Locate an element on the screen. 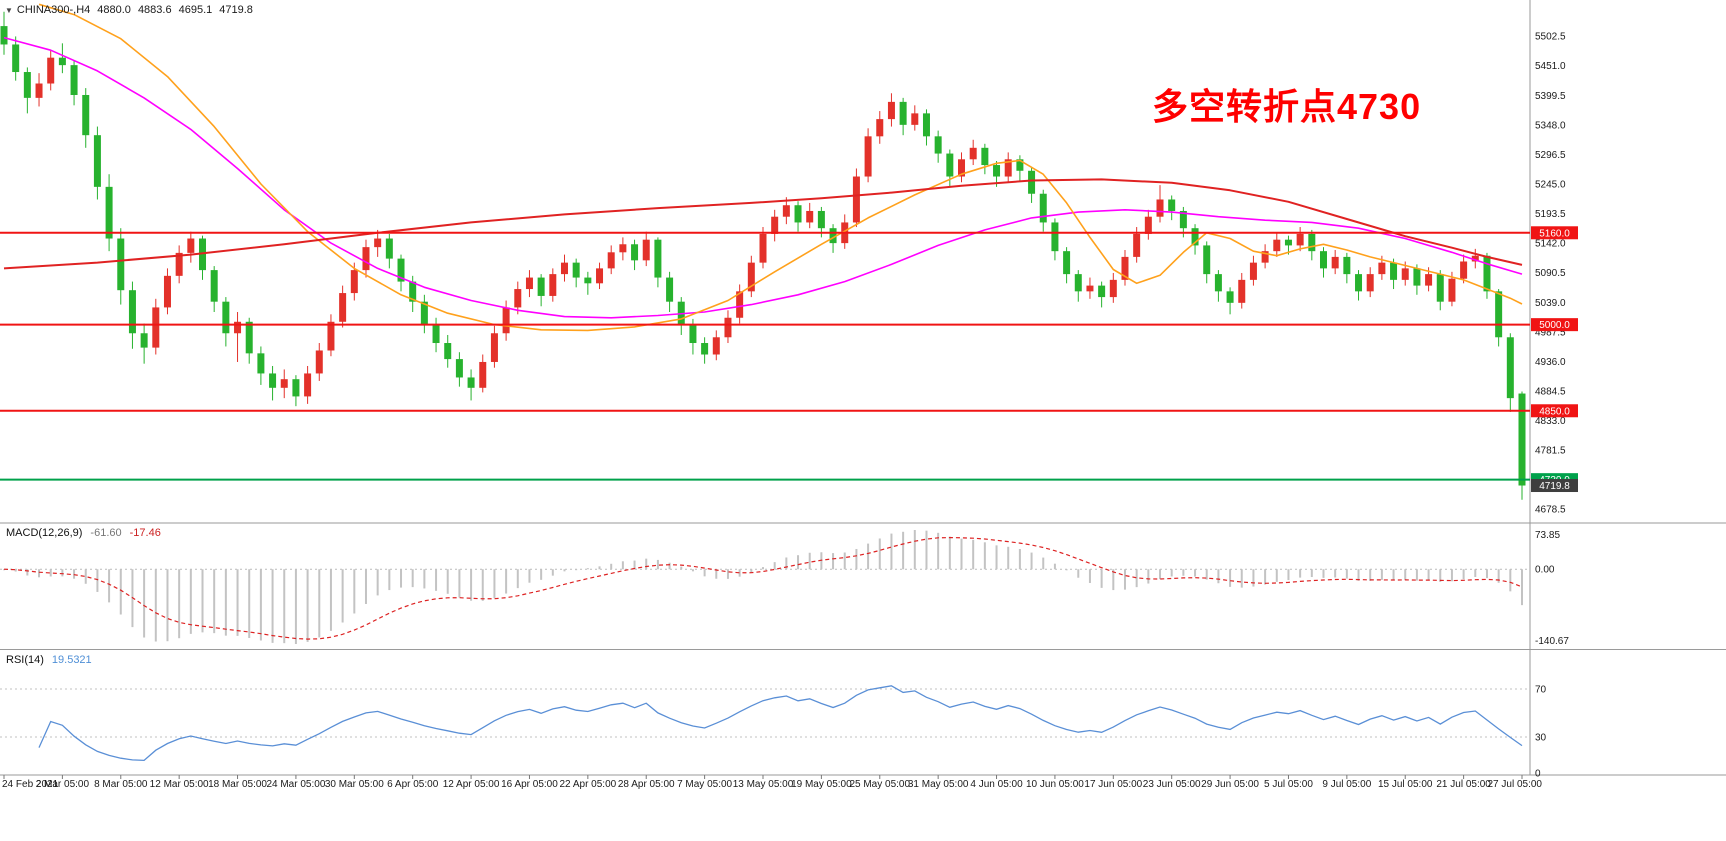 The height and width of the screenshot is (841, 1726). time-axis-label: 29 Jun 05:00 is located at coordinates (1230, 784).